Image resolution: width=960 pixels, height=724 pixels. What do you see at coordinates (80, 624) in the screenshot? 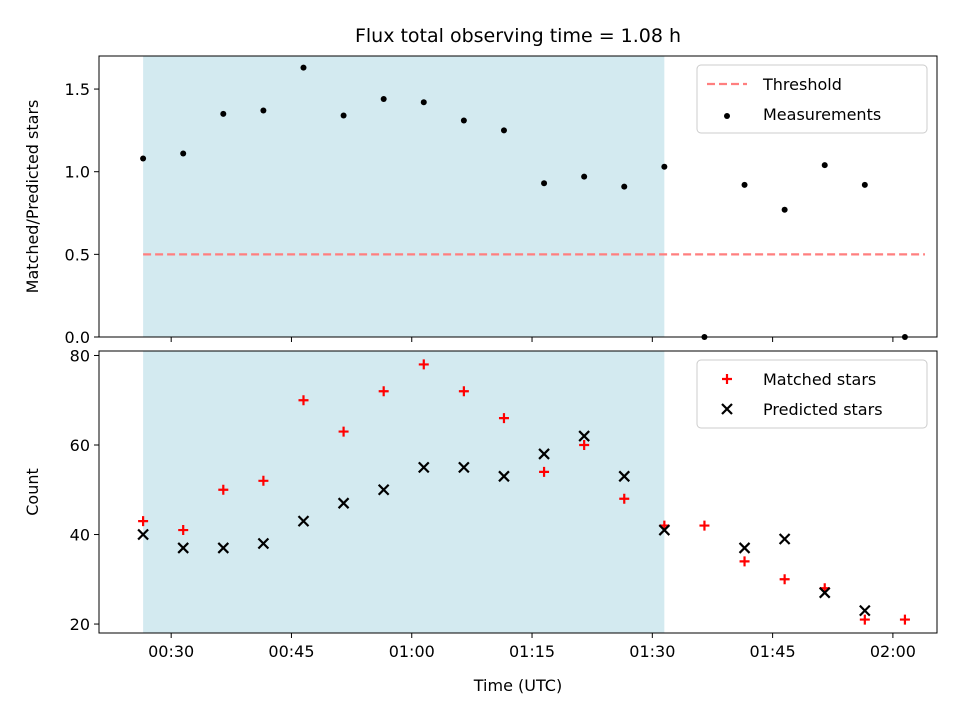
I see `y-tick-label: 20` at bounding box center [80, 624].